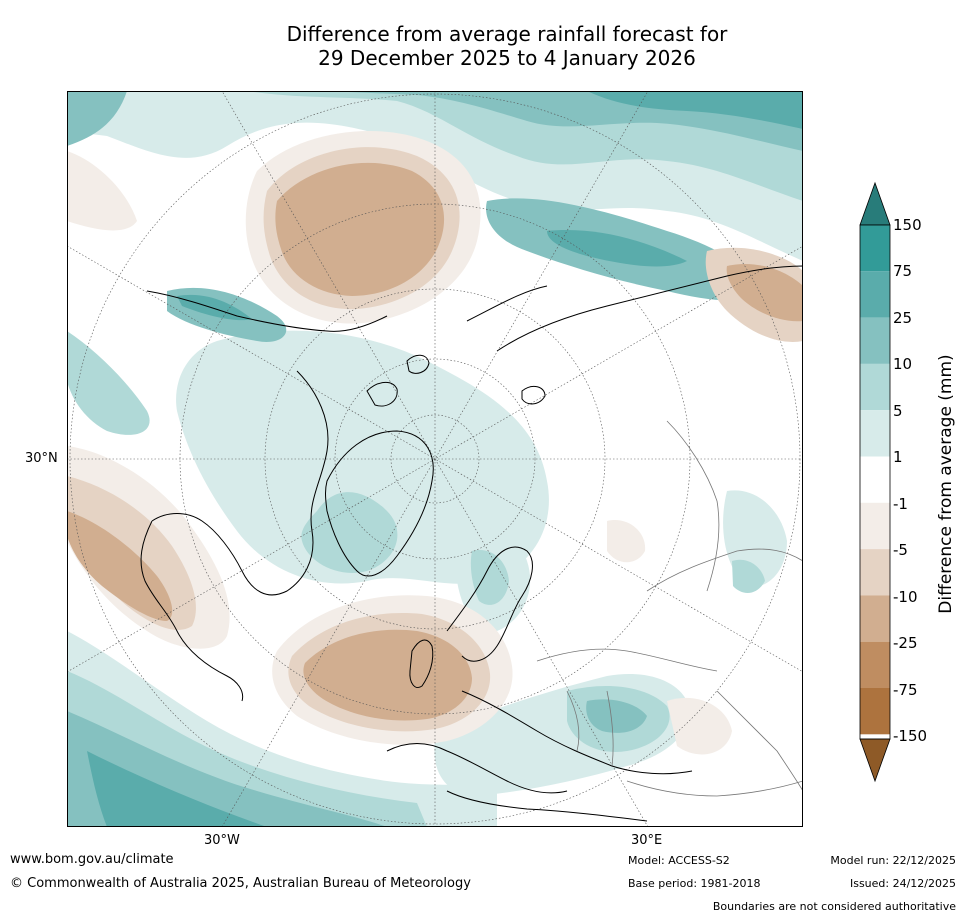 Image resolution: width=965 pixels, height=919 pixels. I want to click on colorbar-tick-label: 10, so click(903, 364).